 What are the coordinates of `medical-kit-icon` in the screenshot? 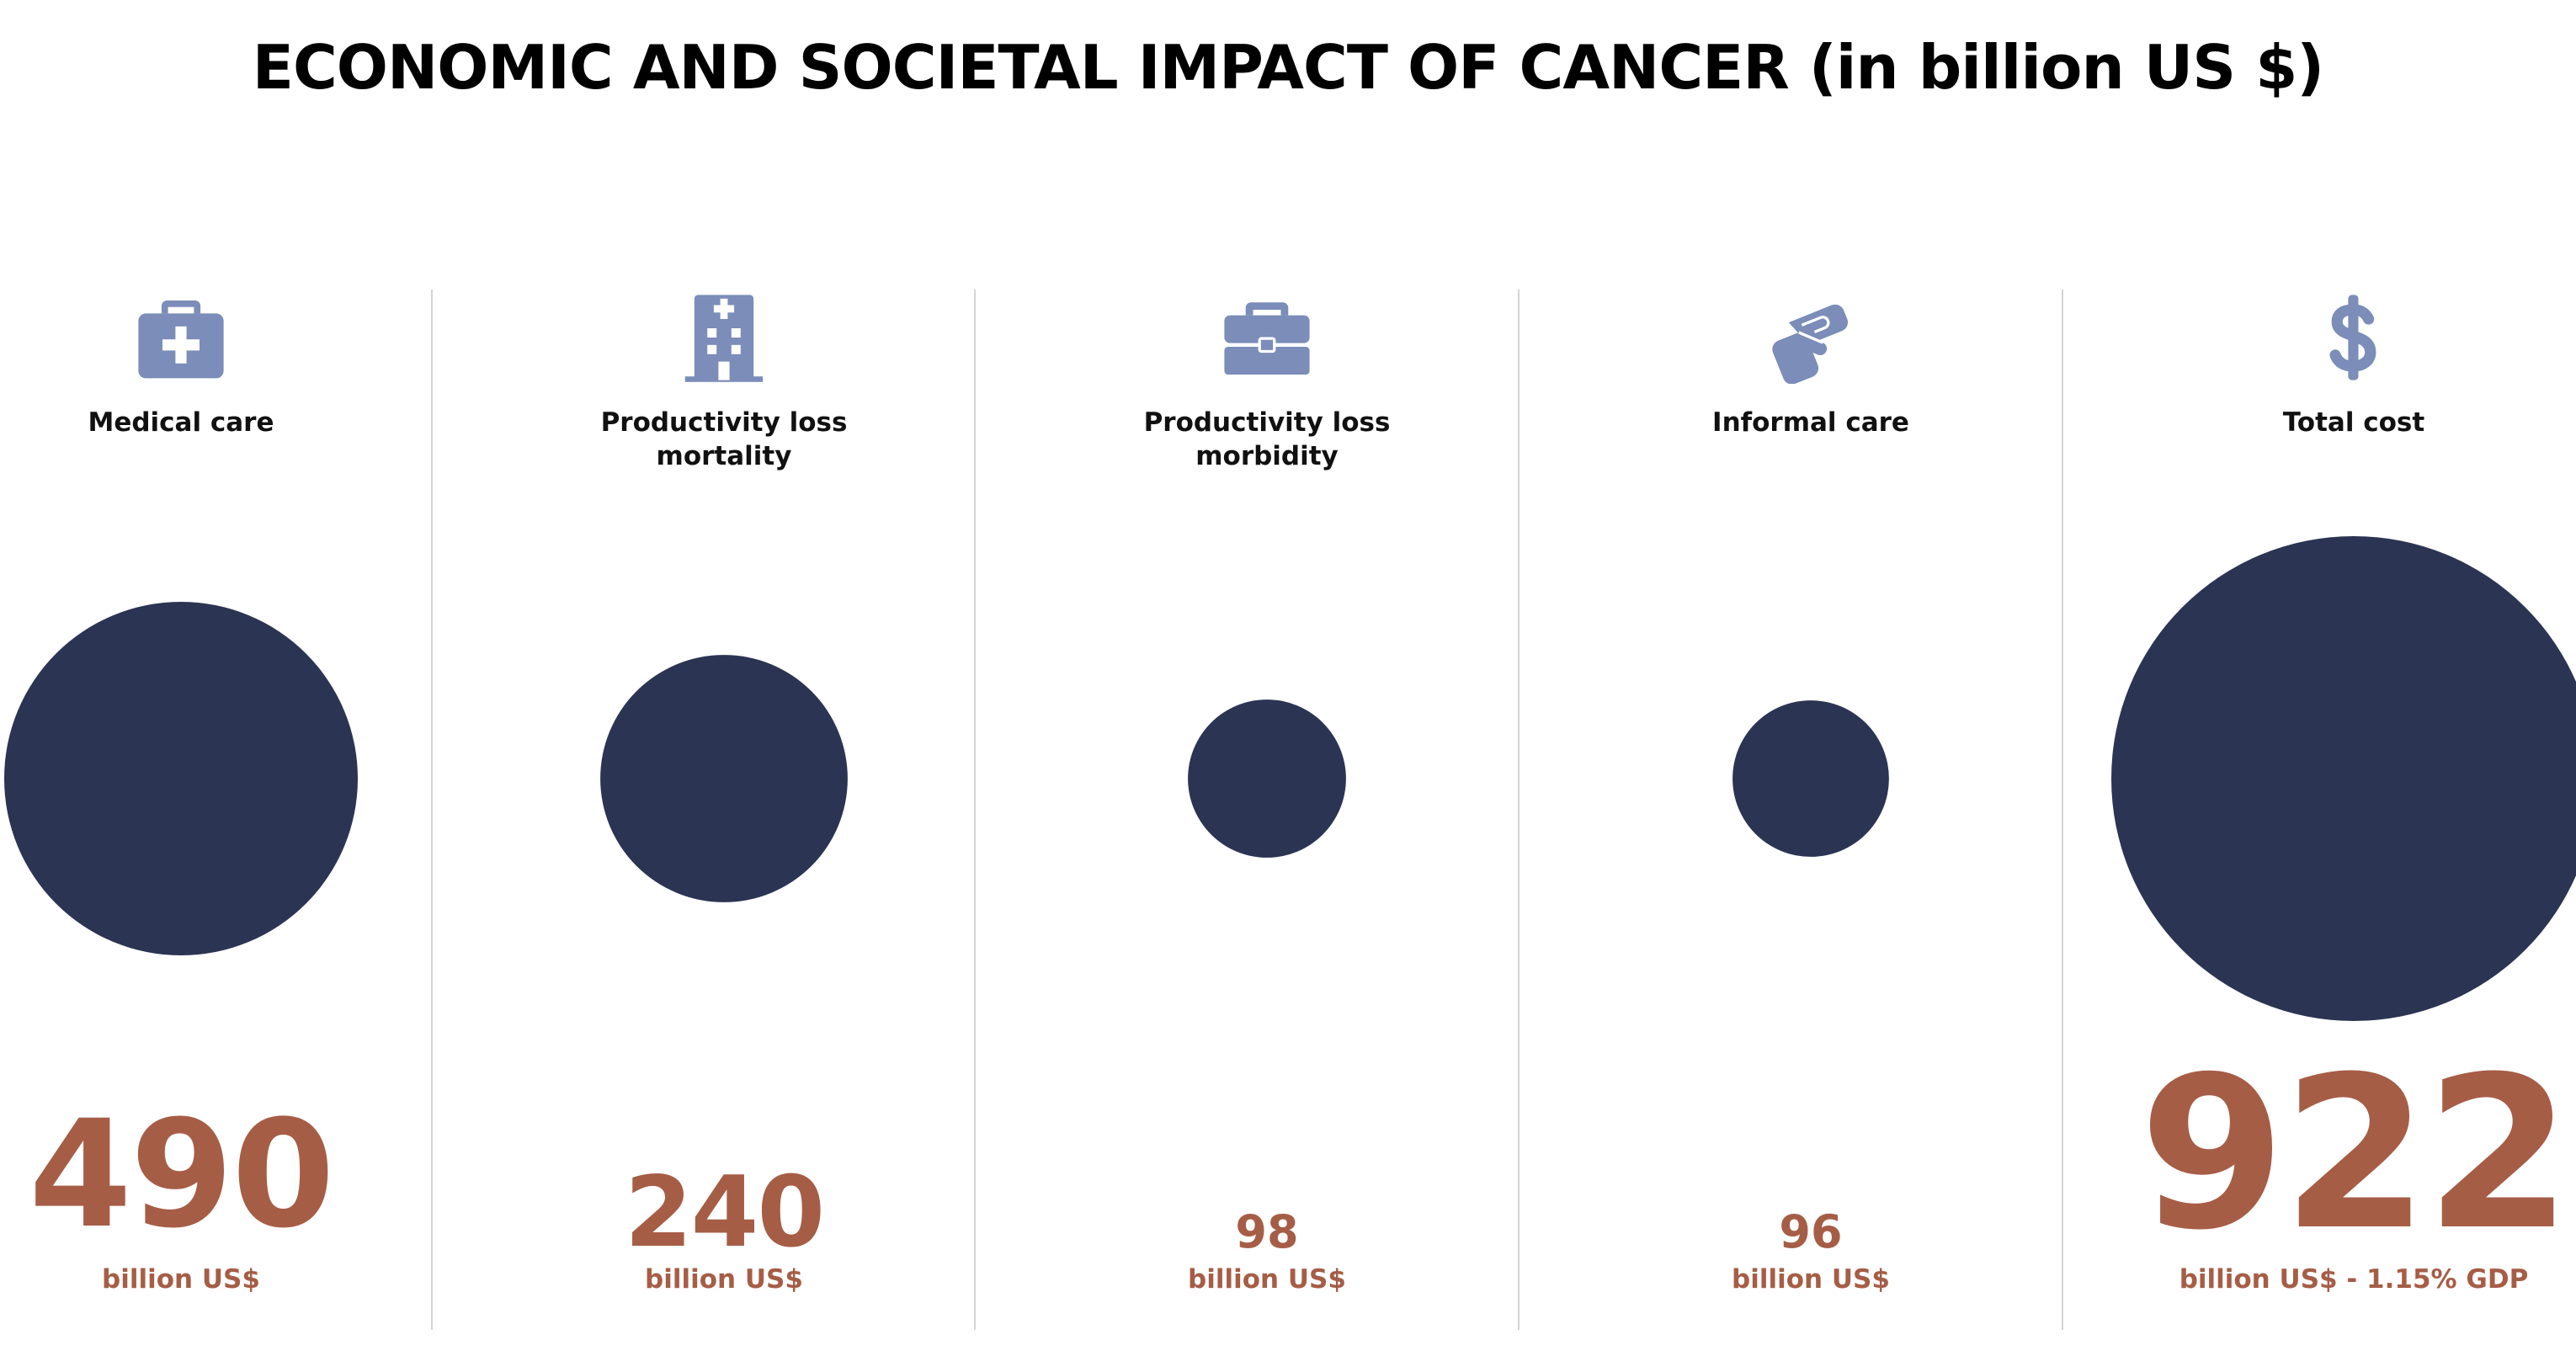 It's located at (181, 339).